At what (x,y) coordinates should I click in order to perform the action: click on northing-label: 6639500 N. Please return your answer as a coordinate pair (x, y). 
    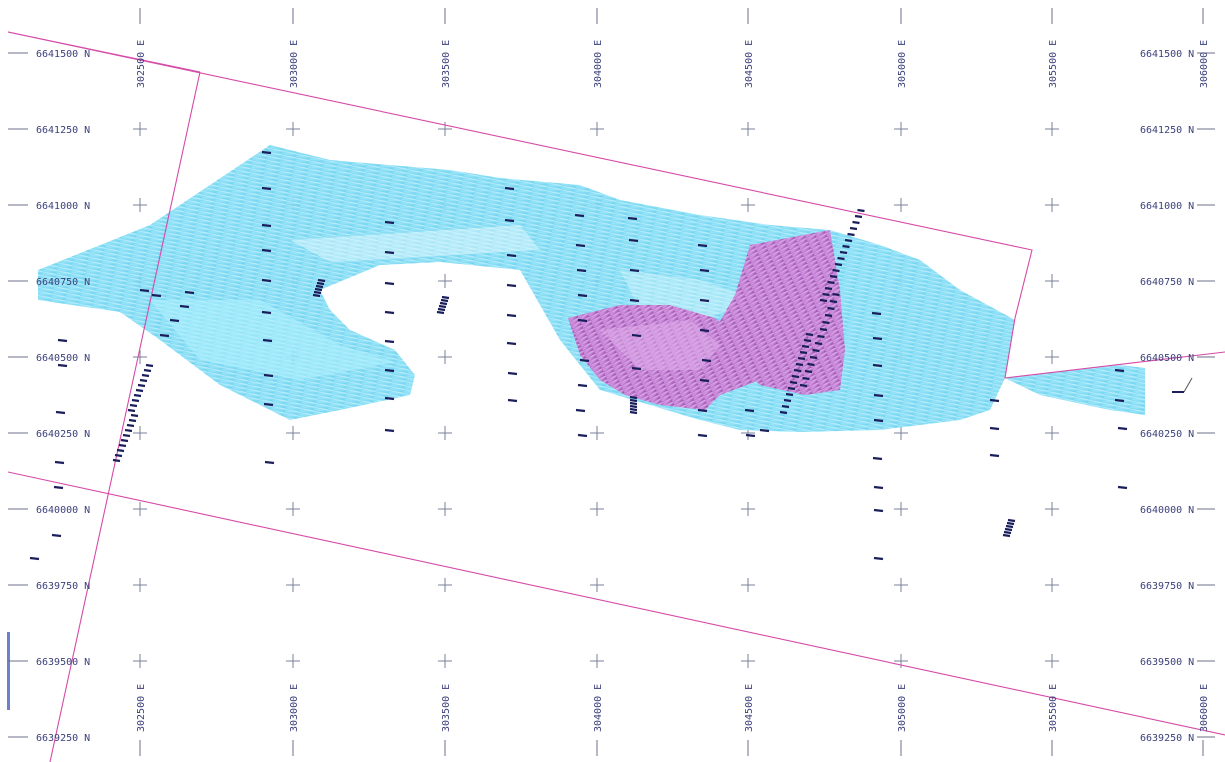
    Looking at the image, I should click on (63, 662).